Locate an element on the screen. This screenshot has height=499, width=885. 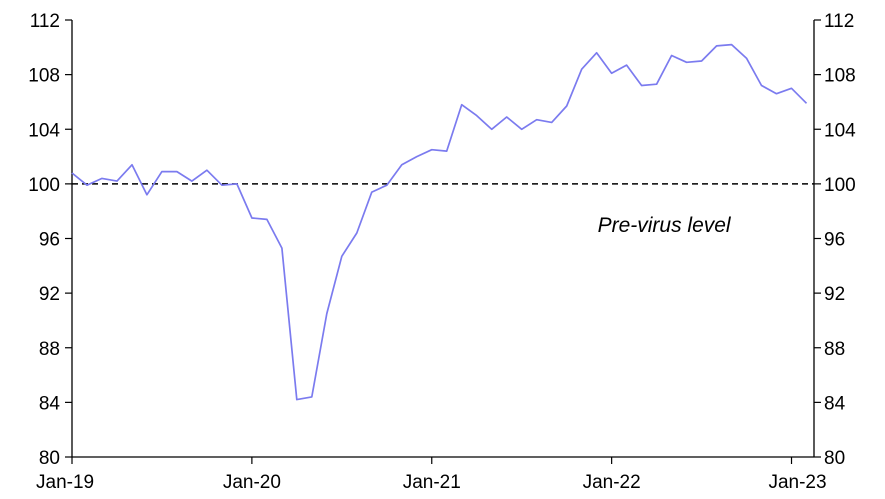
pre-virus-annotation: Pre-virus level is located at coordinates (665, 225).